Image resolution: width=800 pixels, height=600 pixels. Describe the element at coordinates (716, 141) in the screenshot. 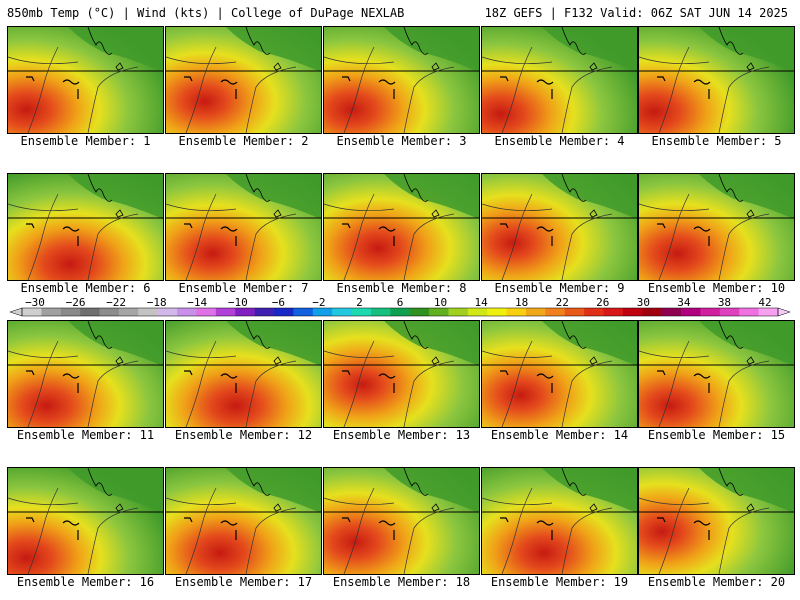

I see `member-label: Ensemble Member: 5` at that location.